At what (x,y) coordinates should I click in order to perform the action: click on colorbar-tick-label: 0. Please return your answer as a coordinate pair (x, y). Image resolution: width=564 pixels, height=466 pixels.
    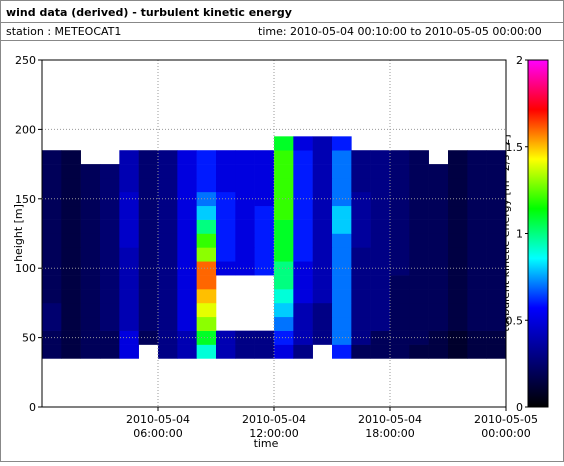
    Looking at the image, I should click on (519, 407).